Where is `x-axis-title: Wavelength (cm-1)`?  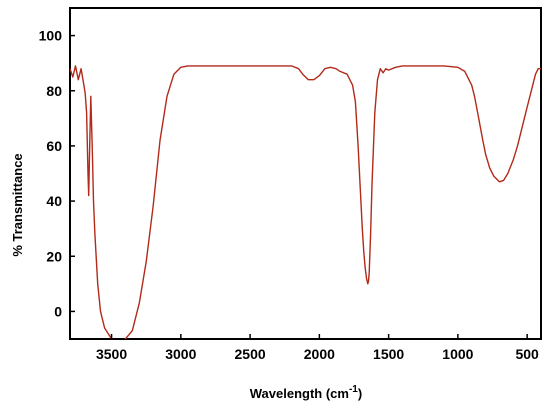 x-axis-title: Wavelength (cm-1) is located at coordinates (306, 392).